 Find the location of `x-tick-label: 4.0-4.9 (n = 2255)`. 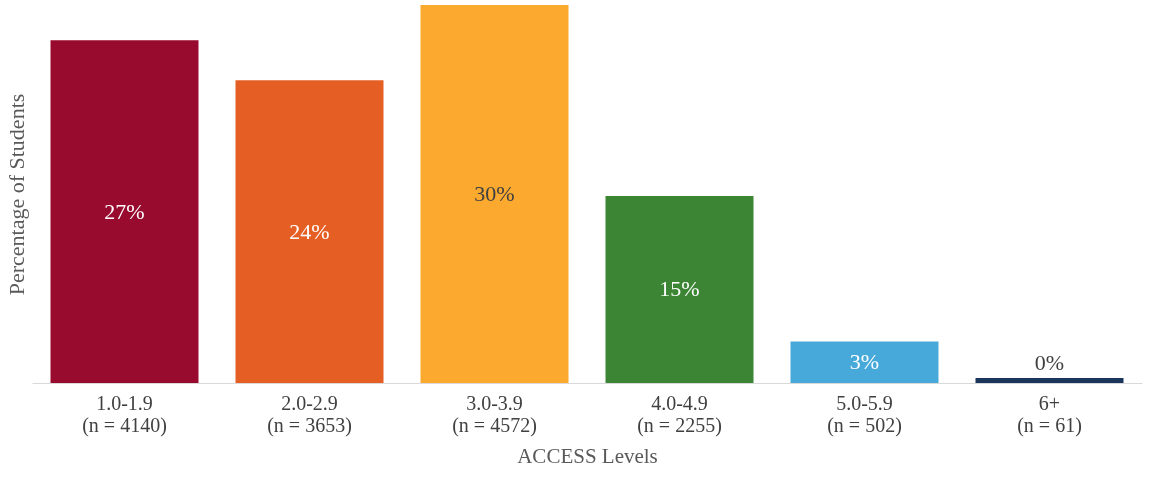

x-tick-label: 4.0-4.9 (n = 2255) is located at coordinates (679, 414).